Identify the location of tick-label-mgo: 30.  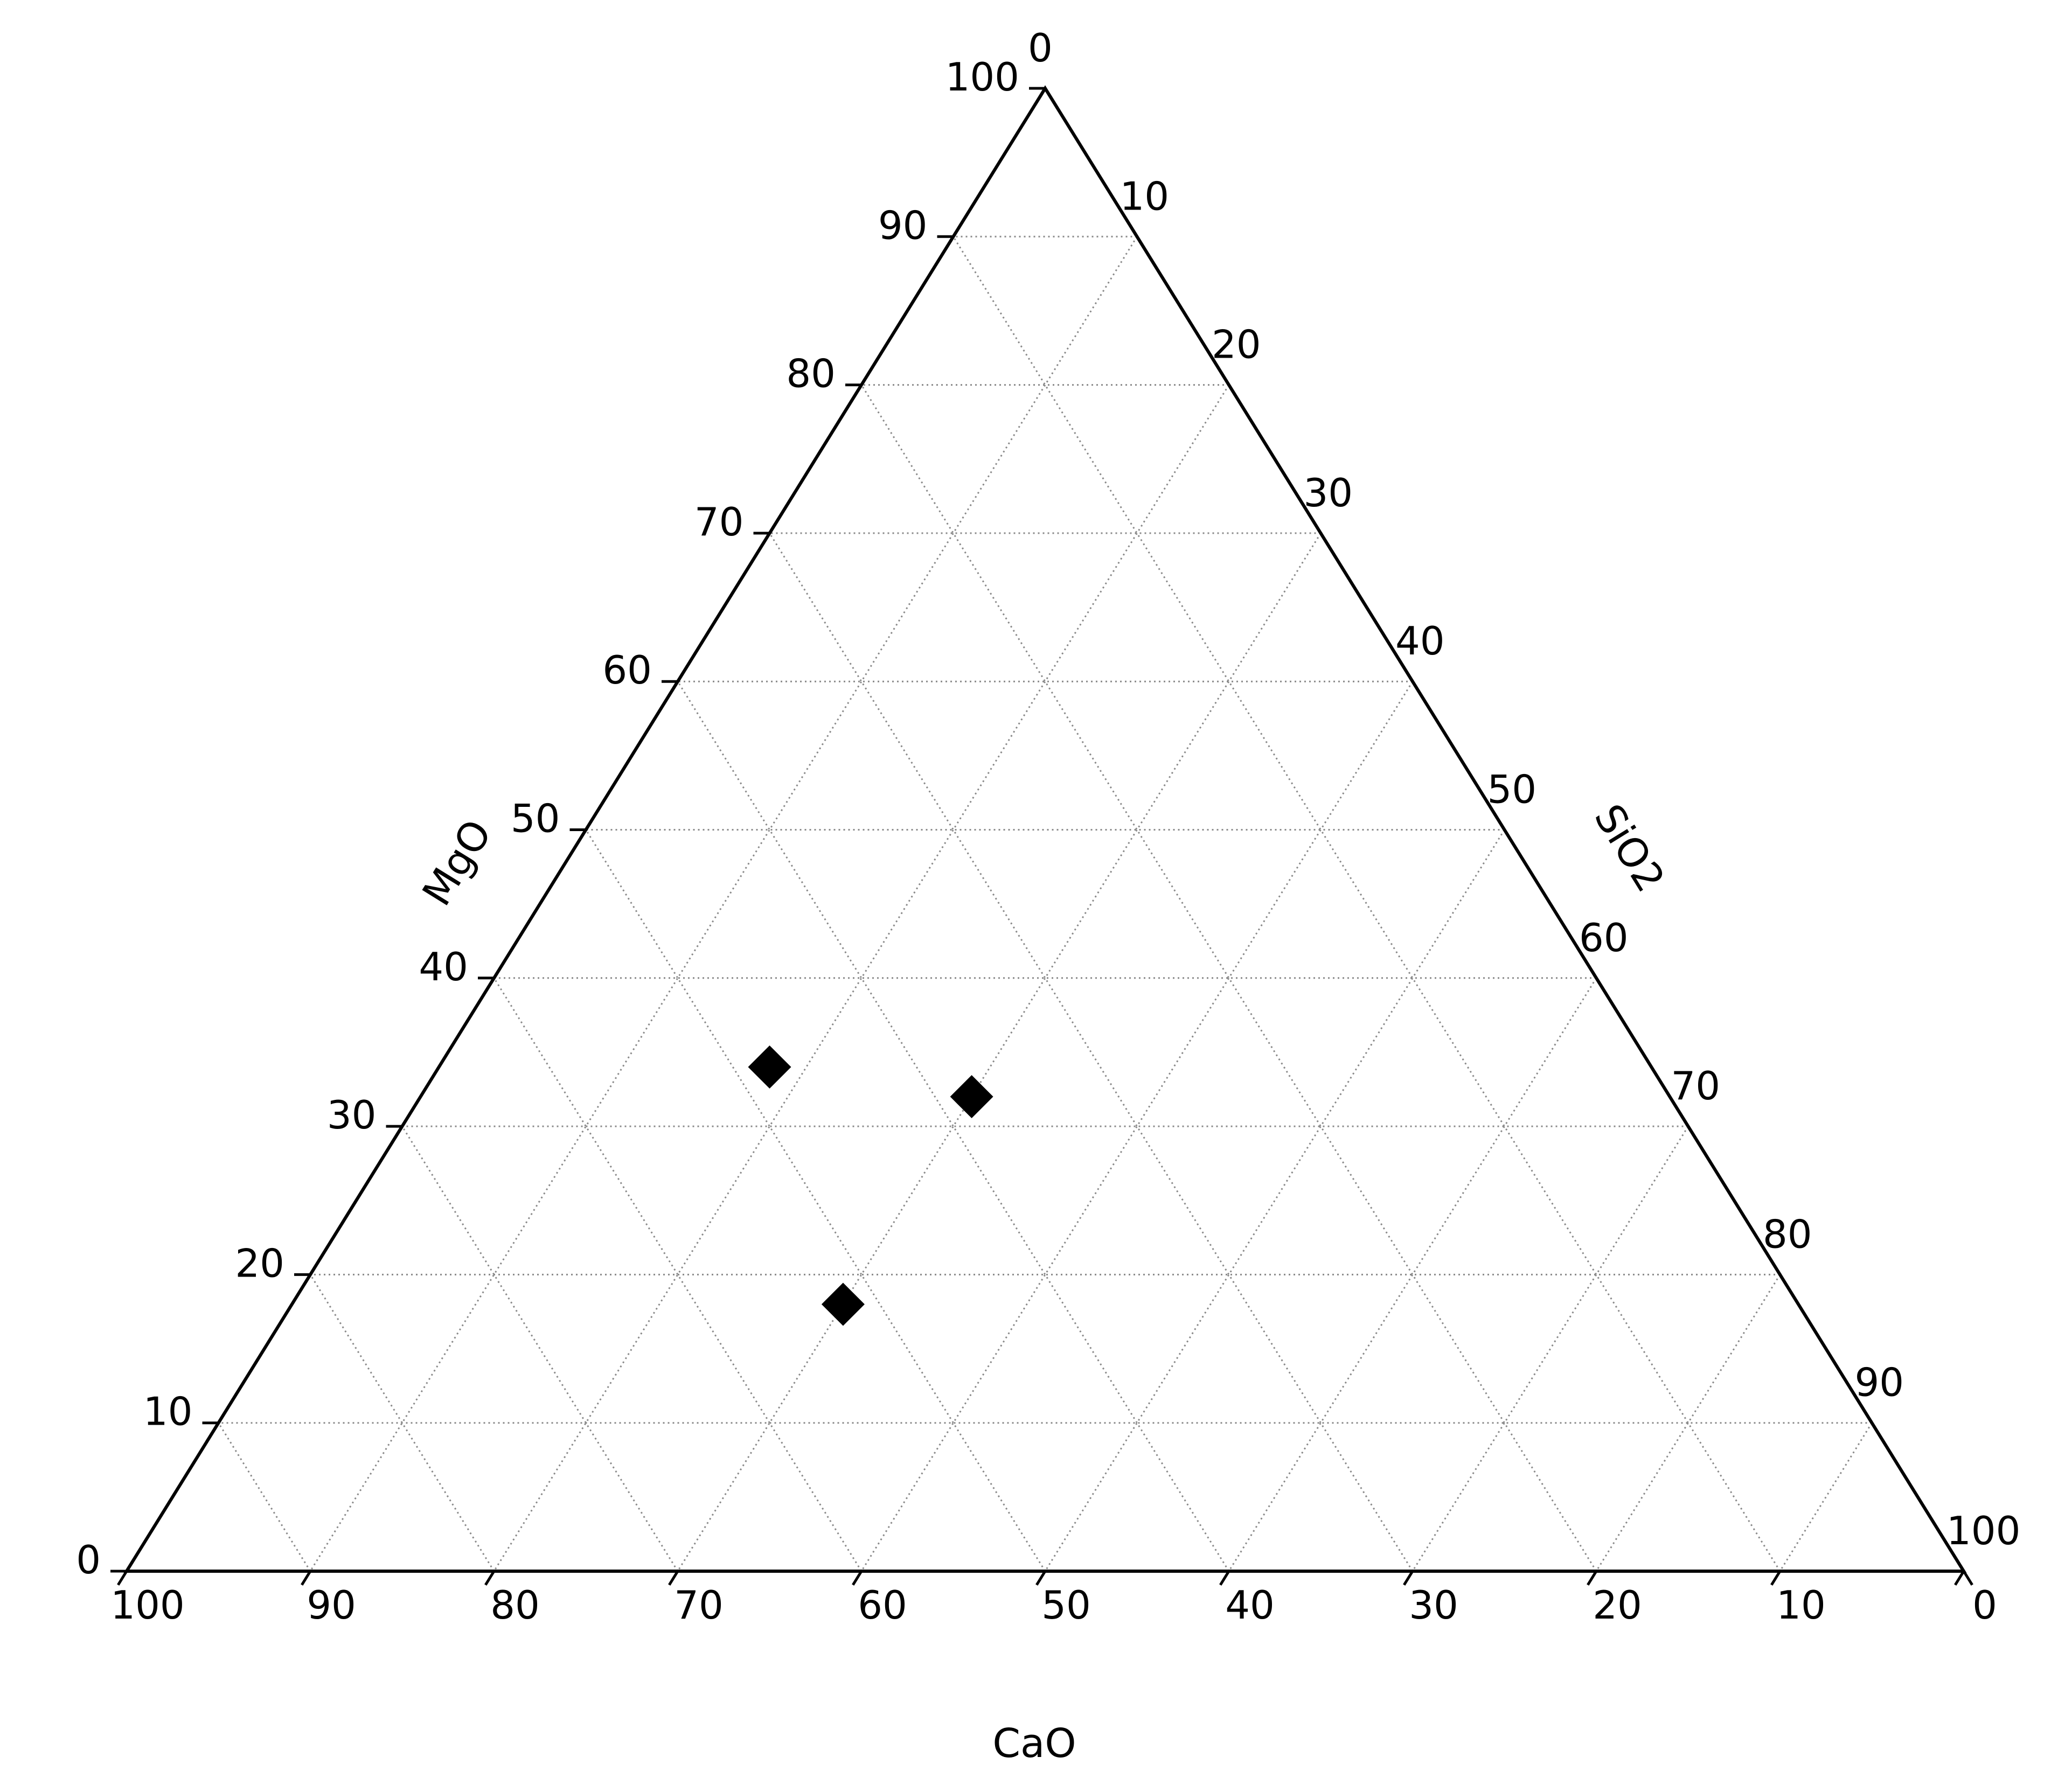
(352, 1115).